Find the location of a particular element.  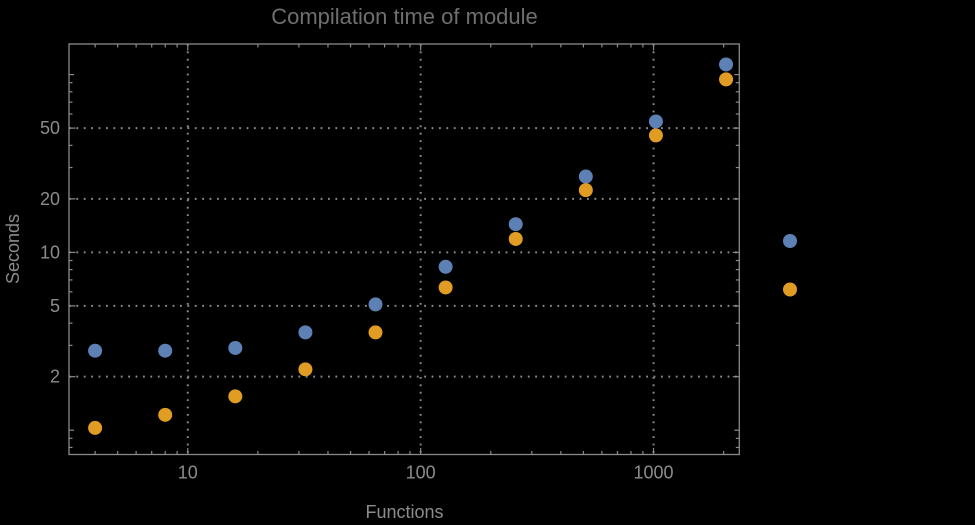

chart-title: Compilation time of module is located at coordinates (404, 16).